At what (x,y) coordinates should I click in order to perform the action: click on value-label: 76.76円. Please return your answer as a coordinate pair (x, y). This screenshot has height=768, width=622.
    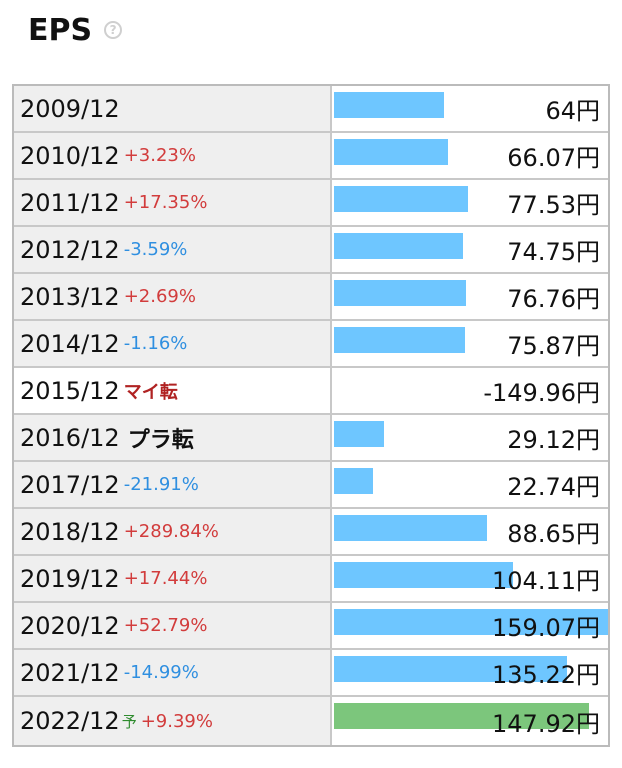
    Looking at the image, I should click on (553, 299).